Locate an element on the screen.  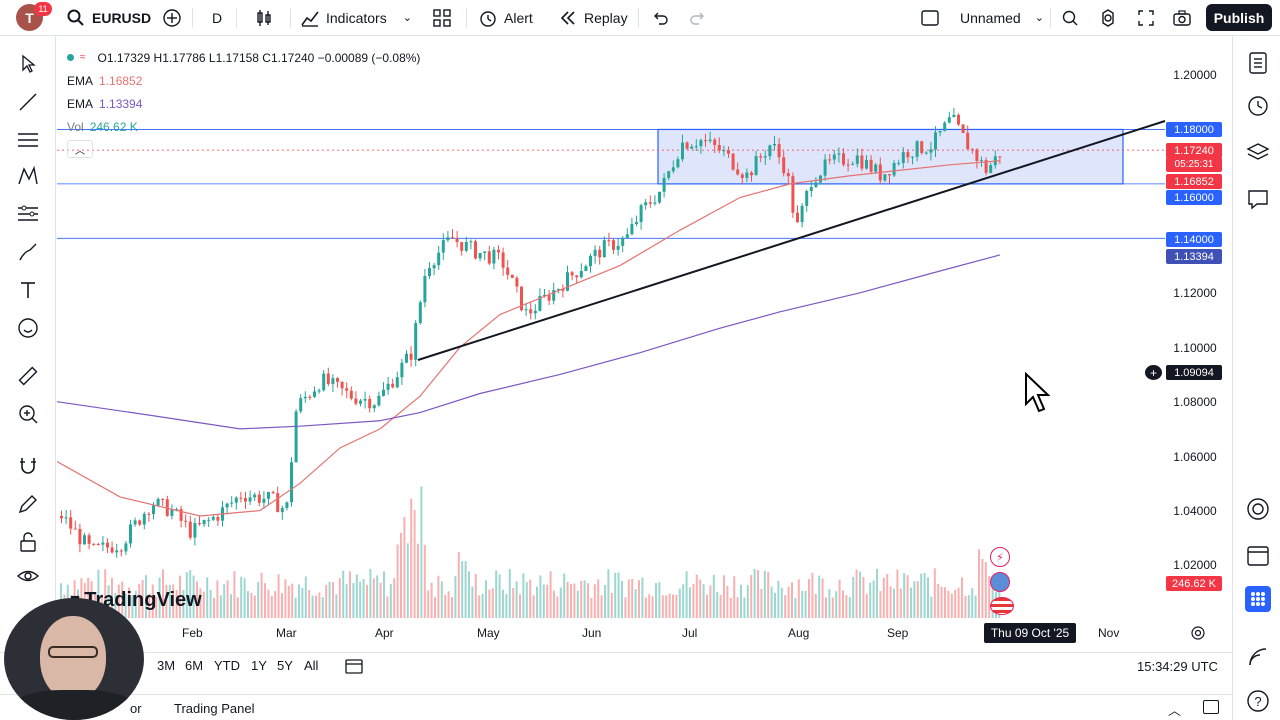
emoji-tool is located at coordinates (28, 328).